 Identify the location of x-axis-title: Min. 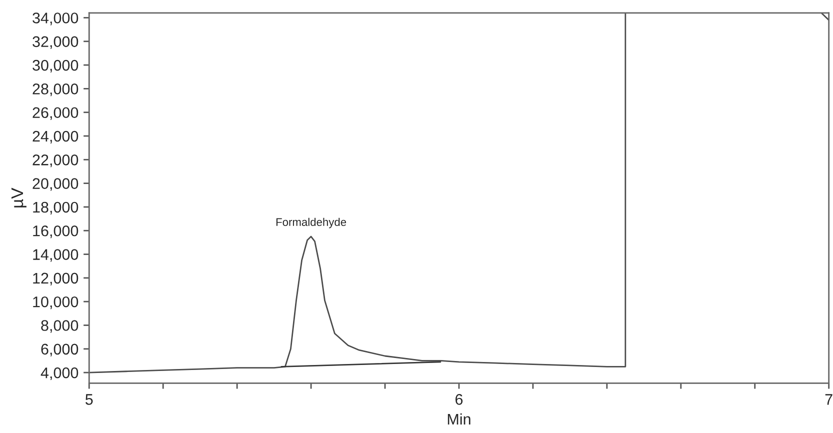
(459, 418).